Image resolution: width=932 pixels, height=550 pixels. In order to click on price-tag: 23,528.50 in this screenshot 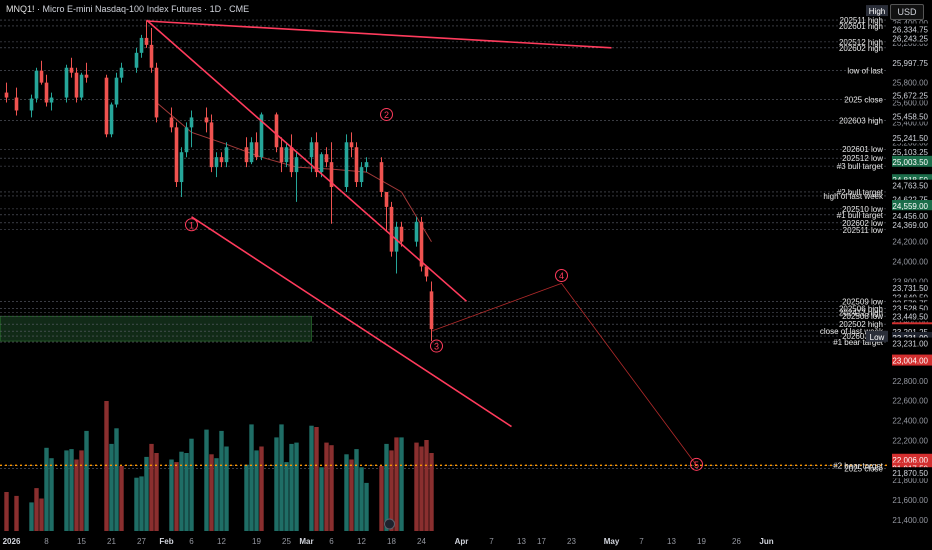, I will do `click(912, 308)`.